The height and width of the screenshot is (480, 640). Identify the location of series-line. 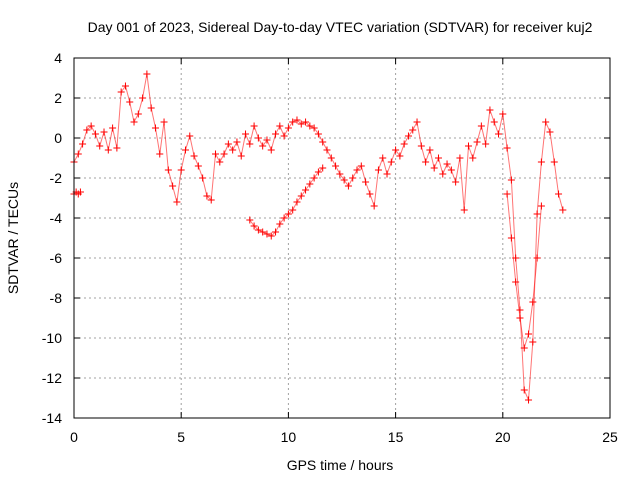
(77, 193).